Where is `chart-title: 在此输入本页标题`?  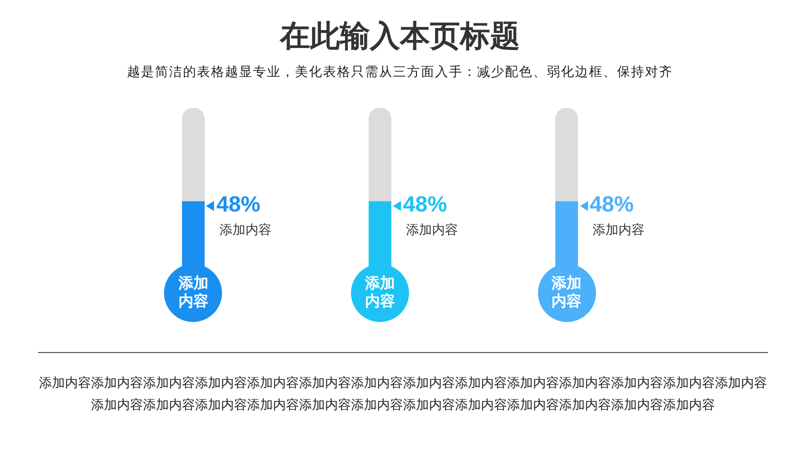
chart-title: 在此输入本页标题 is located at coordinates (399, 37).